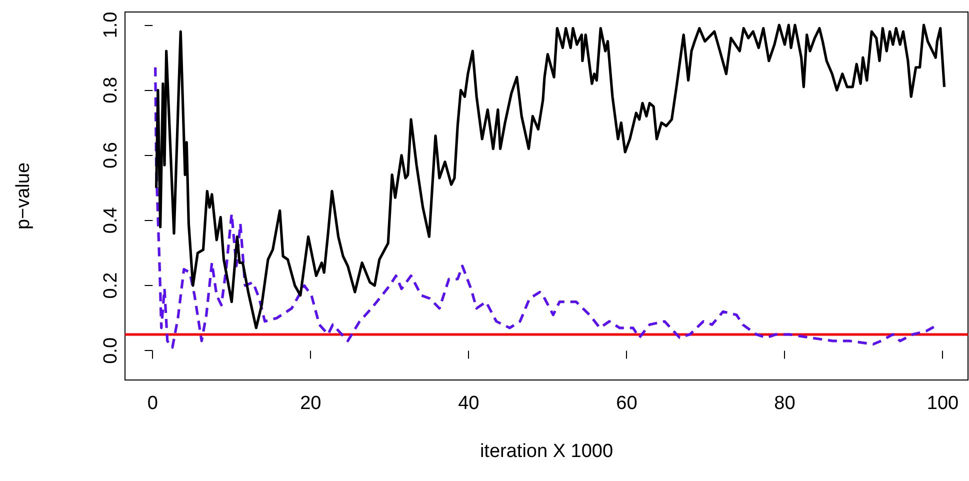 The image size is (969, 481). What do you see at coordinates (469, 403) in the screenshot?
I see `x-tick-label: 40` at bounding box center [469, 403].